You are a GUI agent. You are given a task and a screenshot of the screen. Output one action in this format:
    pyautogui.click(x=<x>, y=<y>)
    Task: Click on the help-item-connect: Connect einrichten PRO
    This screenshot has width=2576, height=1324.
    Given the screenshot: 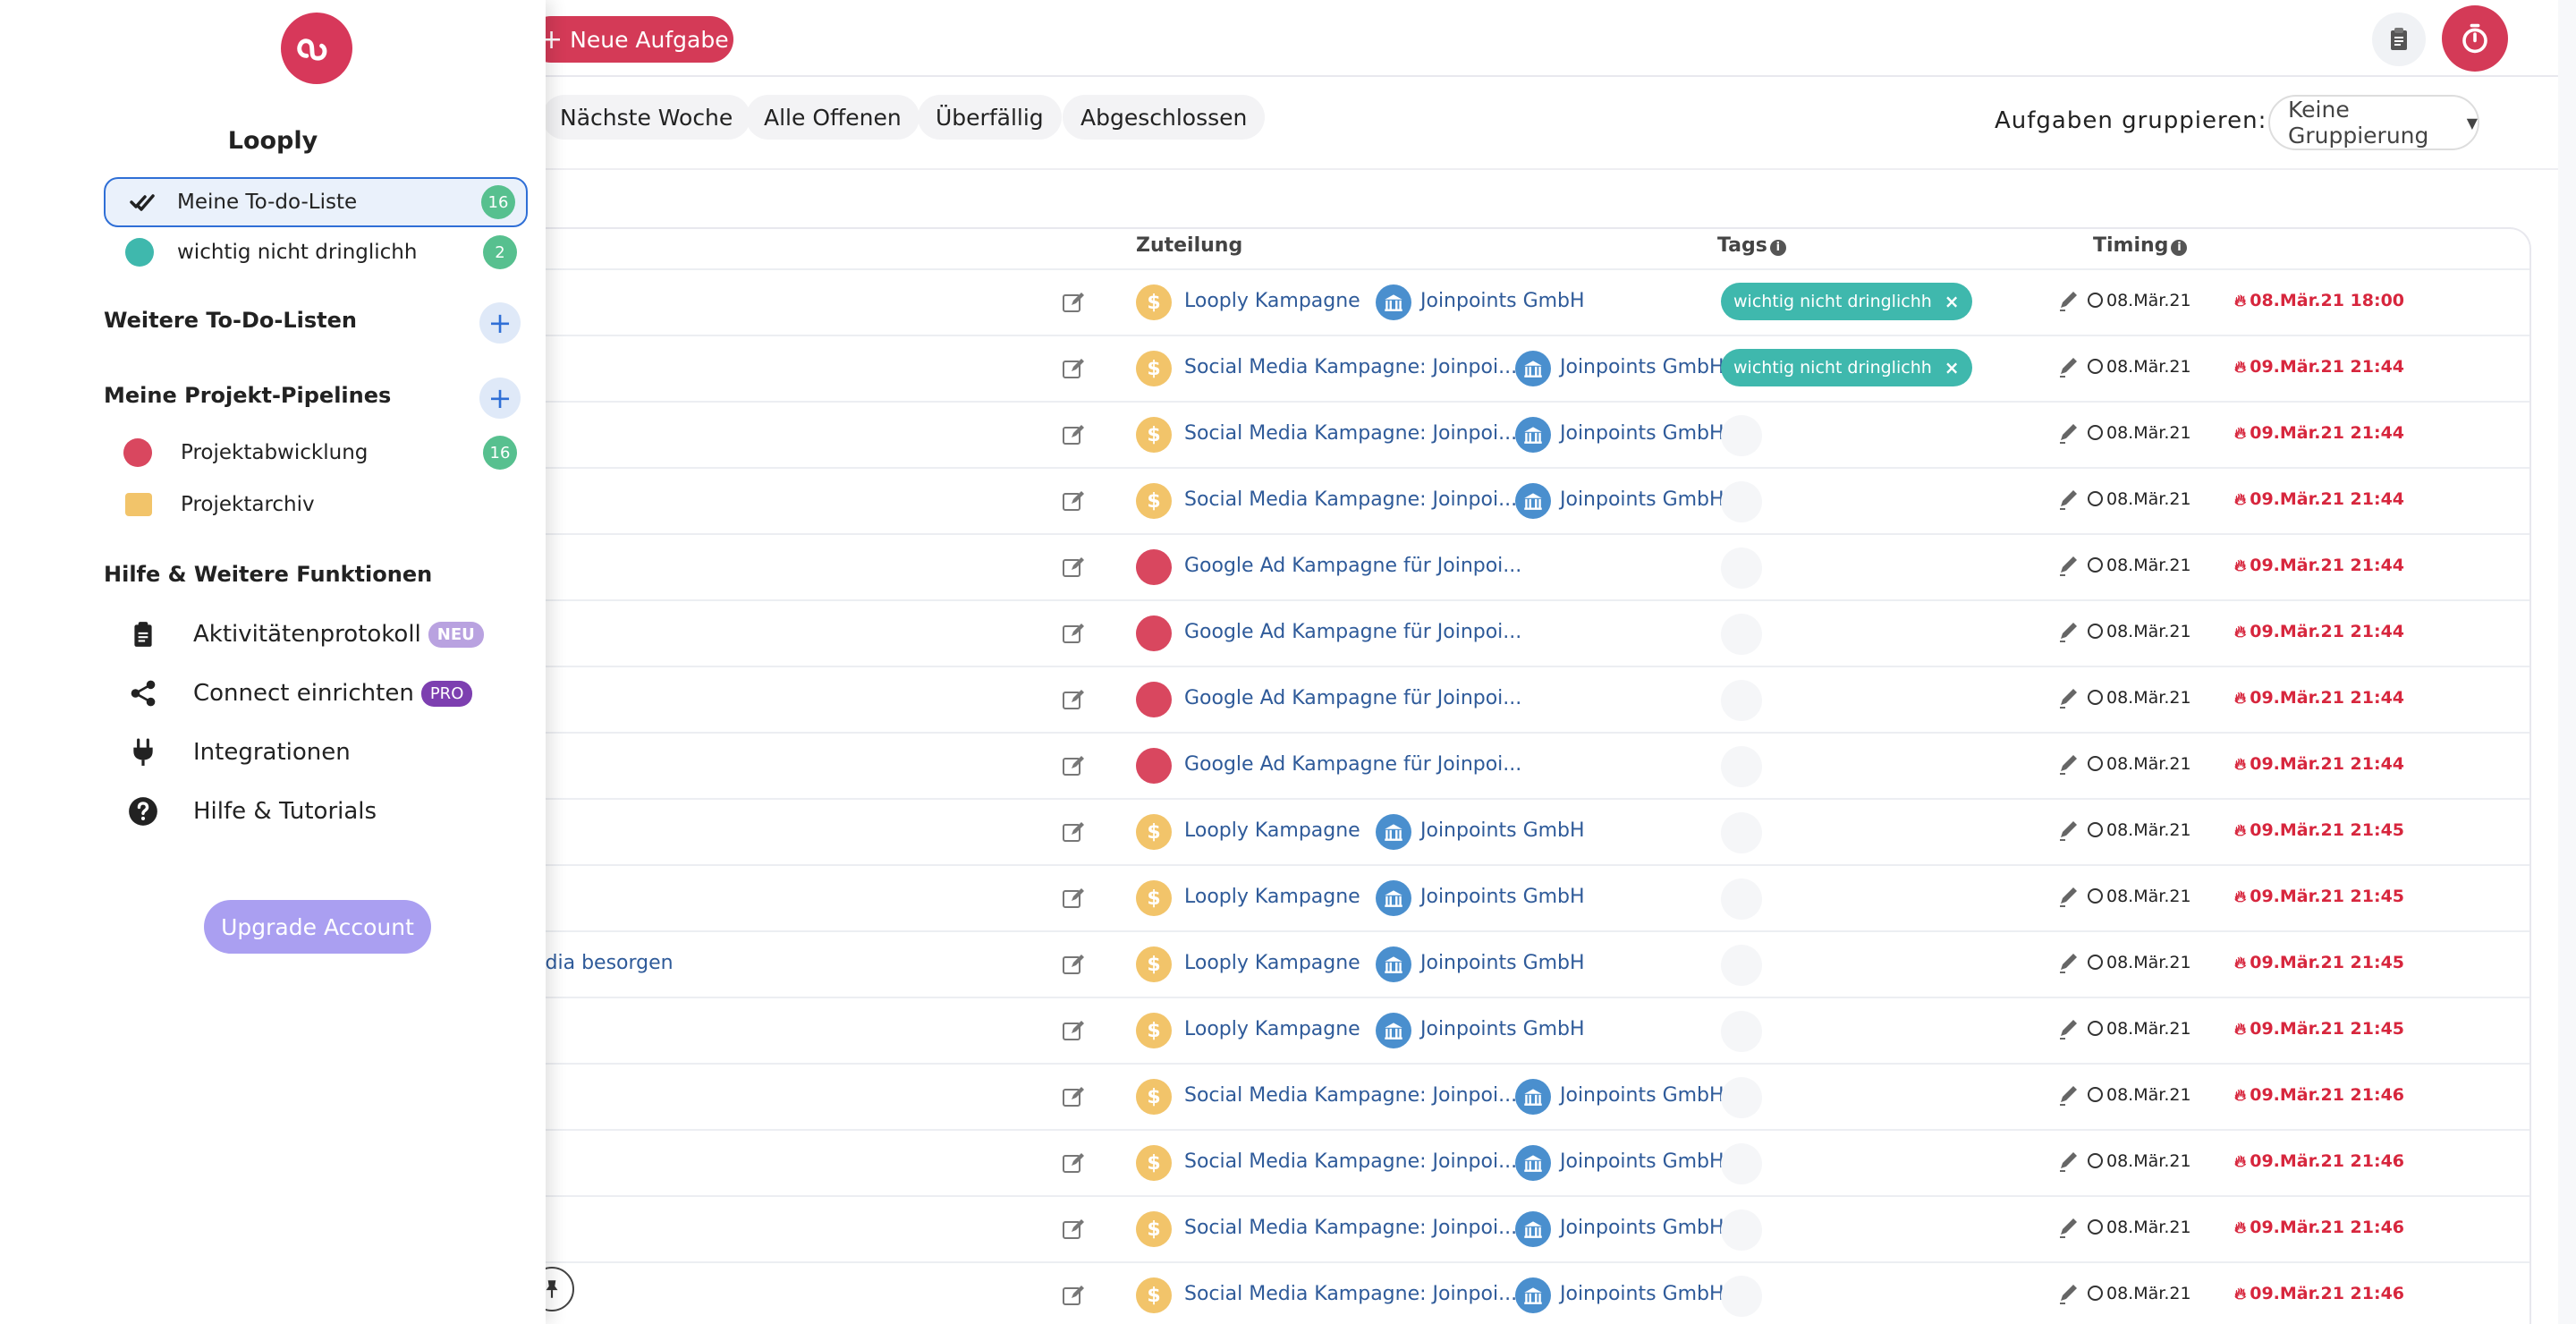 What is the action you would take?
    pyautogui.click(x=299, y=693)
    